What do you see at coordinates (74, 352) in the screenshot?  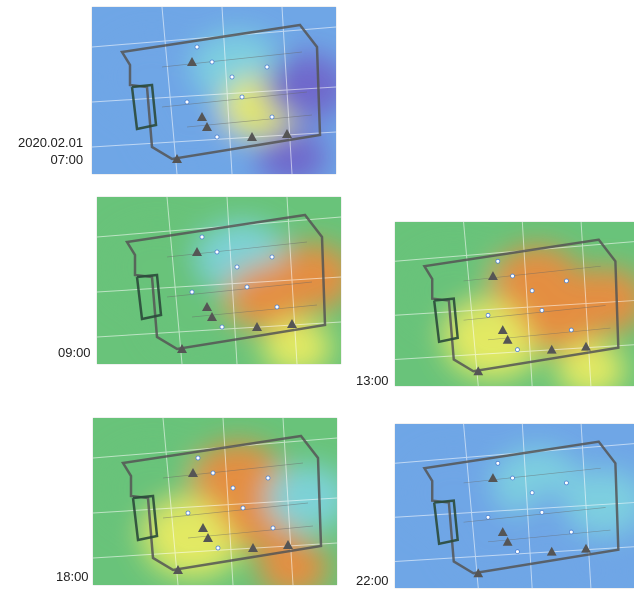 I see `time-text: 09:00` at bounding box center [74, 352].